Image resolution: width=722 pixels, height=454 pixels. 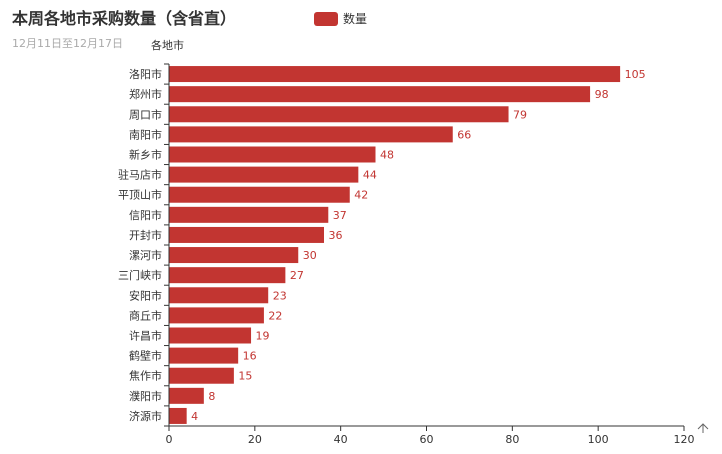 I want to click on category-label: 南阳市, so click(x=145, y=134).